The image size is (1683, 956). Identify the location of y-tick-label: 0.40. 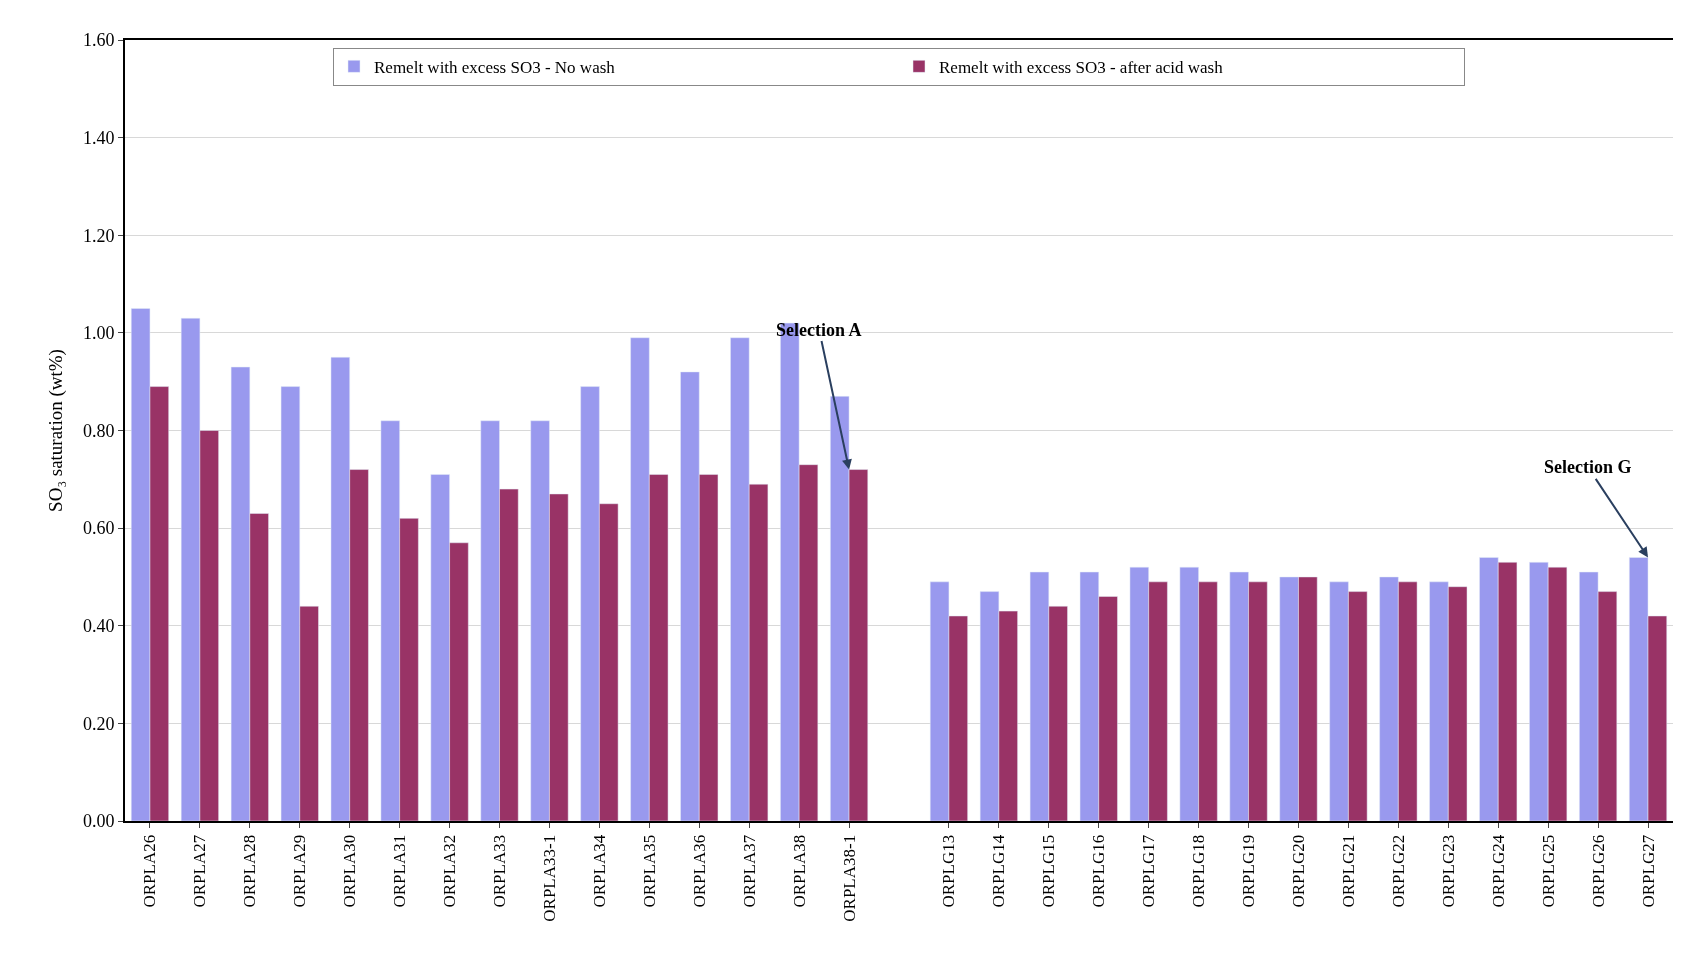
(98, 626).